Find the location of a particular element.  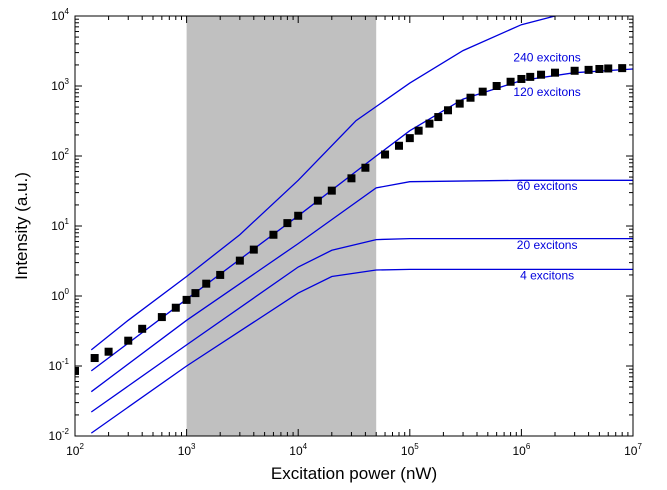

x-tick-label: 10³ is located at coordinates (187, 450).